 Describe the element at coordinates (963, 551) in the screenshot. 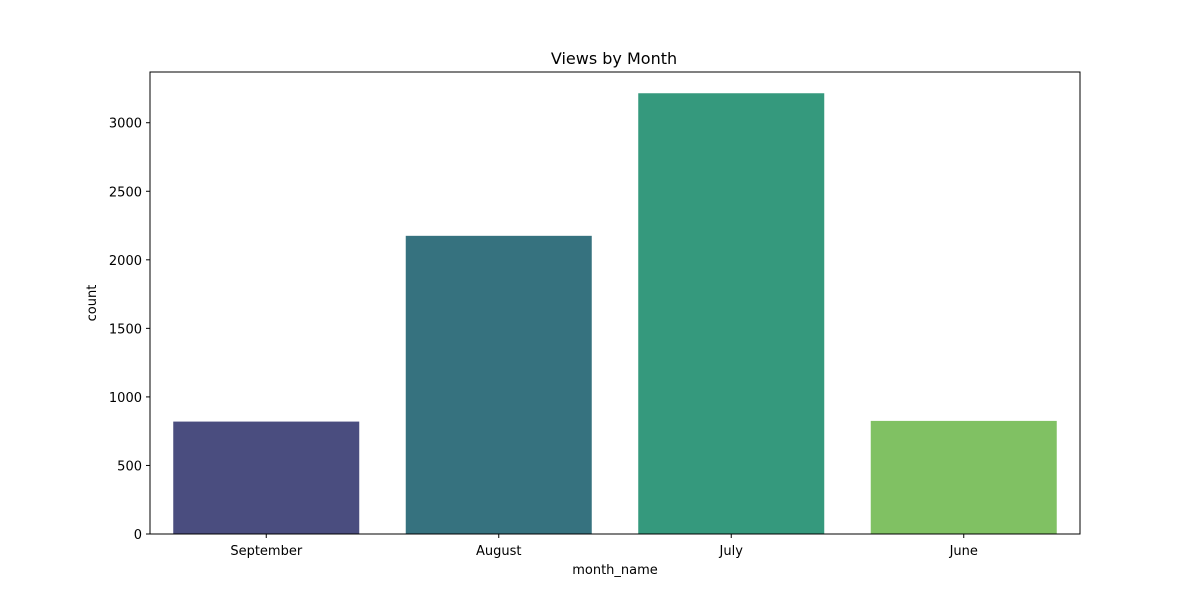

I see `x-tick-label: June` at that location.